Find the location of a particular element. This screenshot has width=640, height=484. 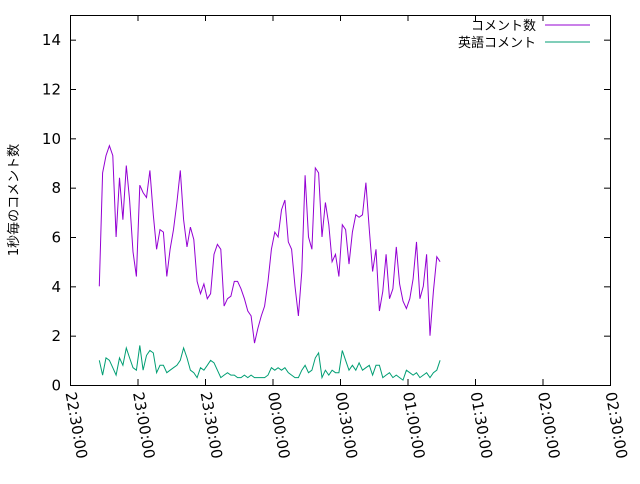

x-tick-label: 01:00:00 is located at coordinates (413, 425).